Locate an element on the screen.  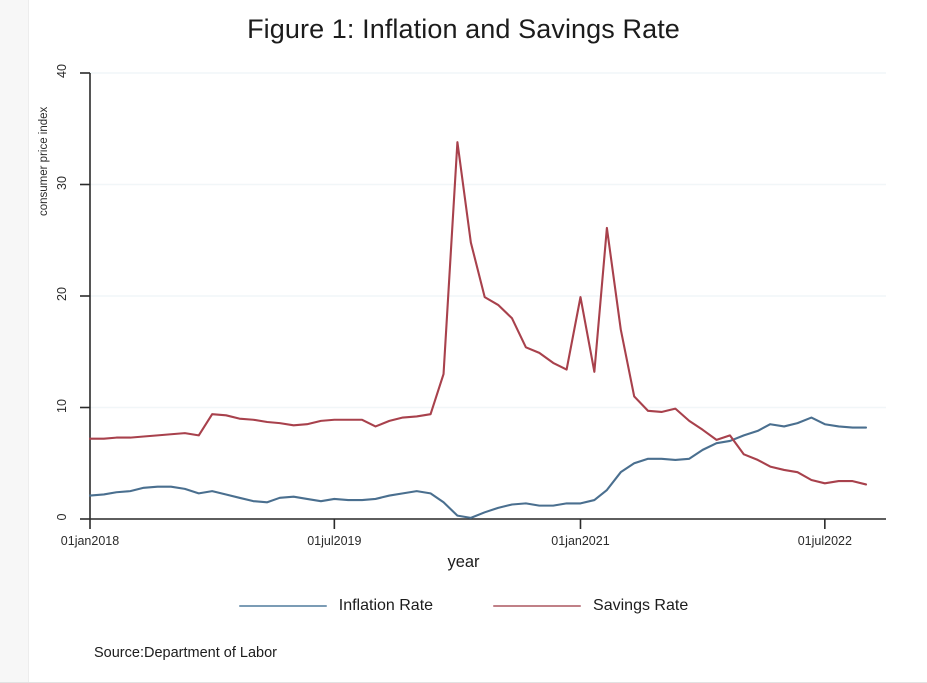
legend-label-savings-rate: Savings Rate is located at coordinates (641, 605).